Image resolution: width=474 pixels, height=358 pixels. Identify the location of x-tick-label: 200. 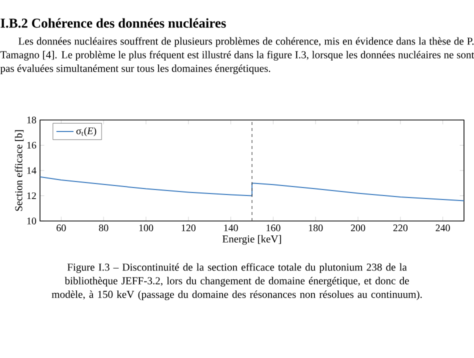
(358, 228).